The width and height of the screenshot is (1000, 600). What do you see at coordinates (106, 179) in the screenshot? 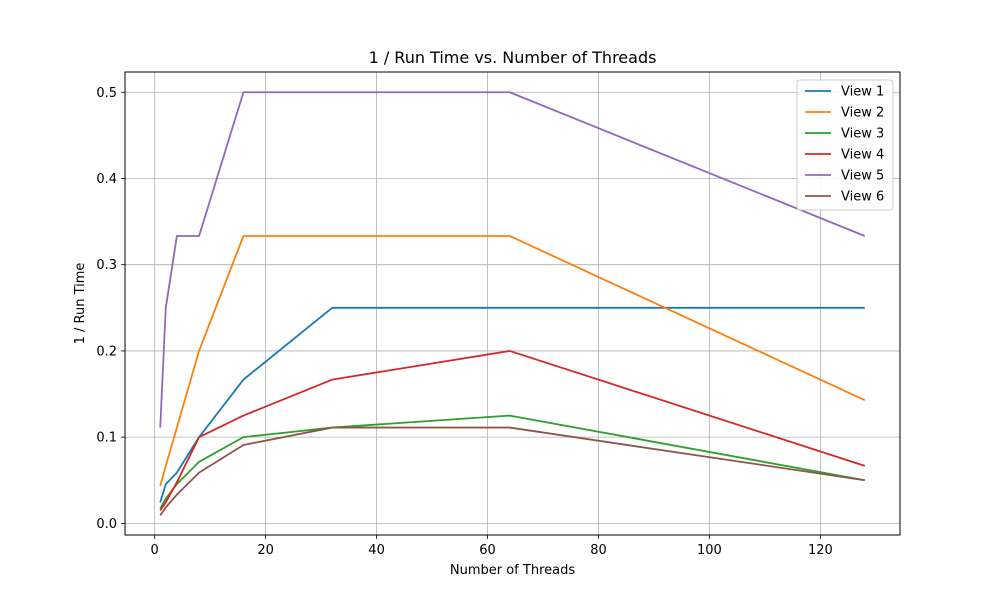
I see `y-tick-label: 0.4` at bounding box center [106, 179].